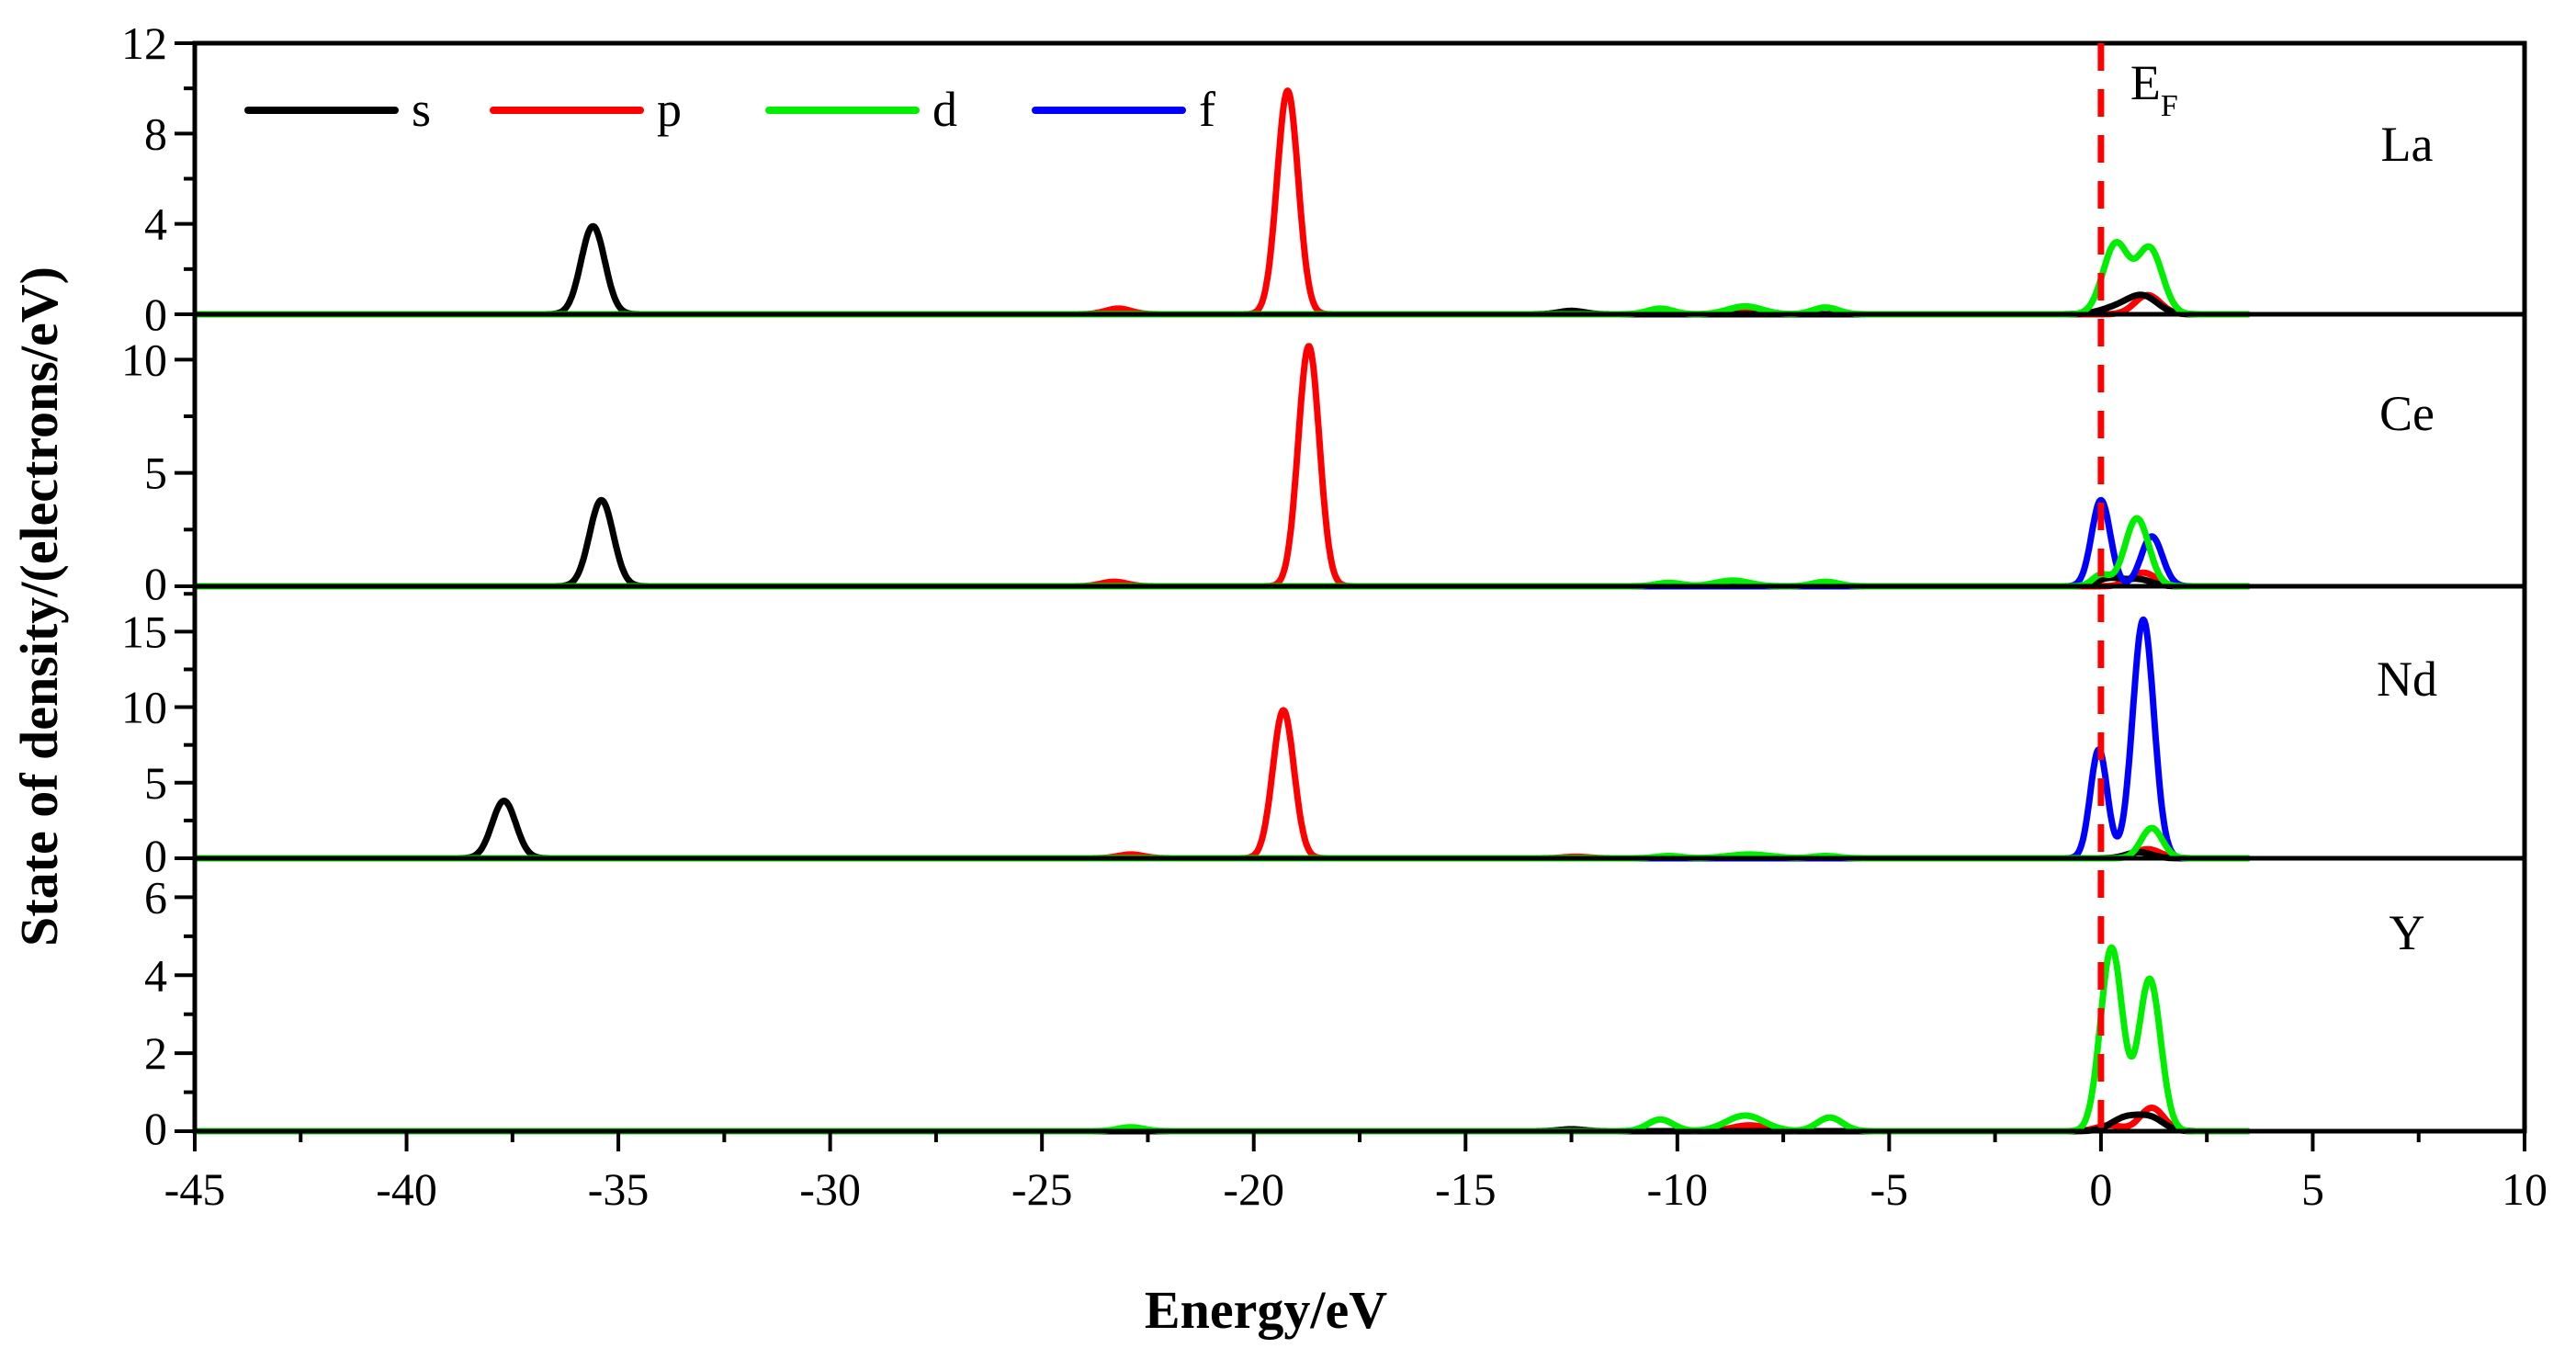  I want to click on x-tick-label: -25, so click(1042, 1189).